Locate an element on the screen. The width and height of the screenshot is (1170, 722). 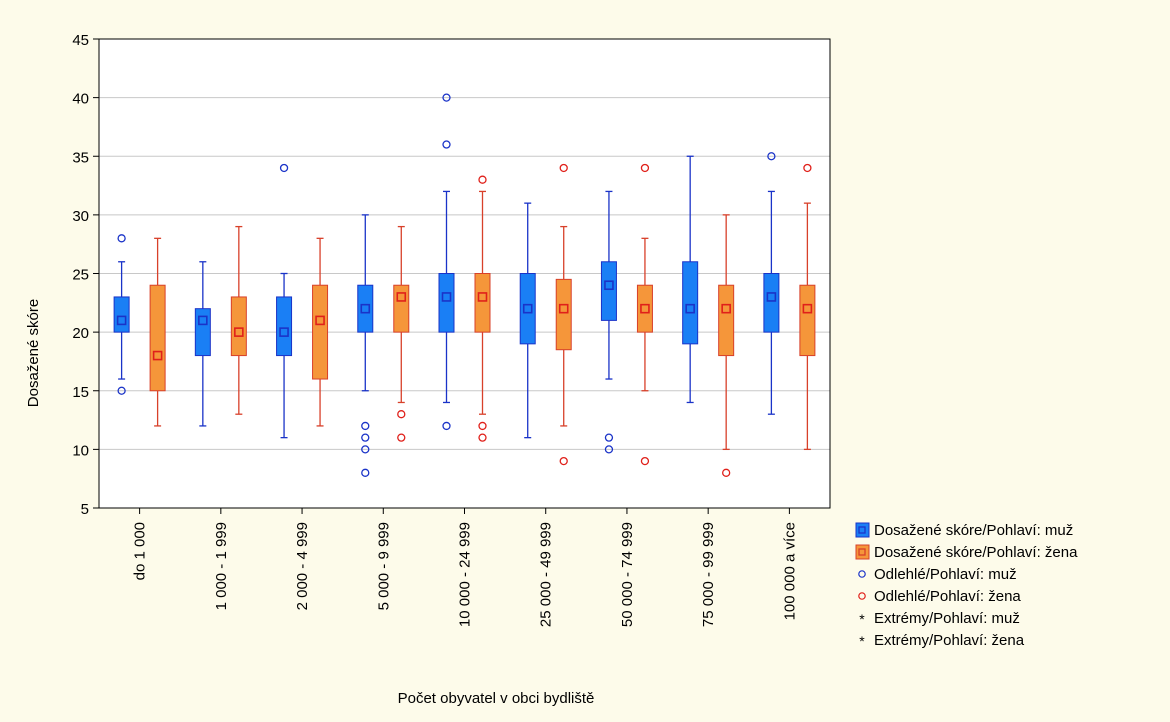
x-tick-label: 25 000 - 49 999 is located at coordinates (546, 574).